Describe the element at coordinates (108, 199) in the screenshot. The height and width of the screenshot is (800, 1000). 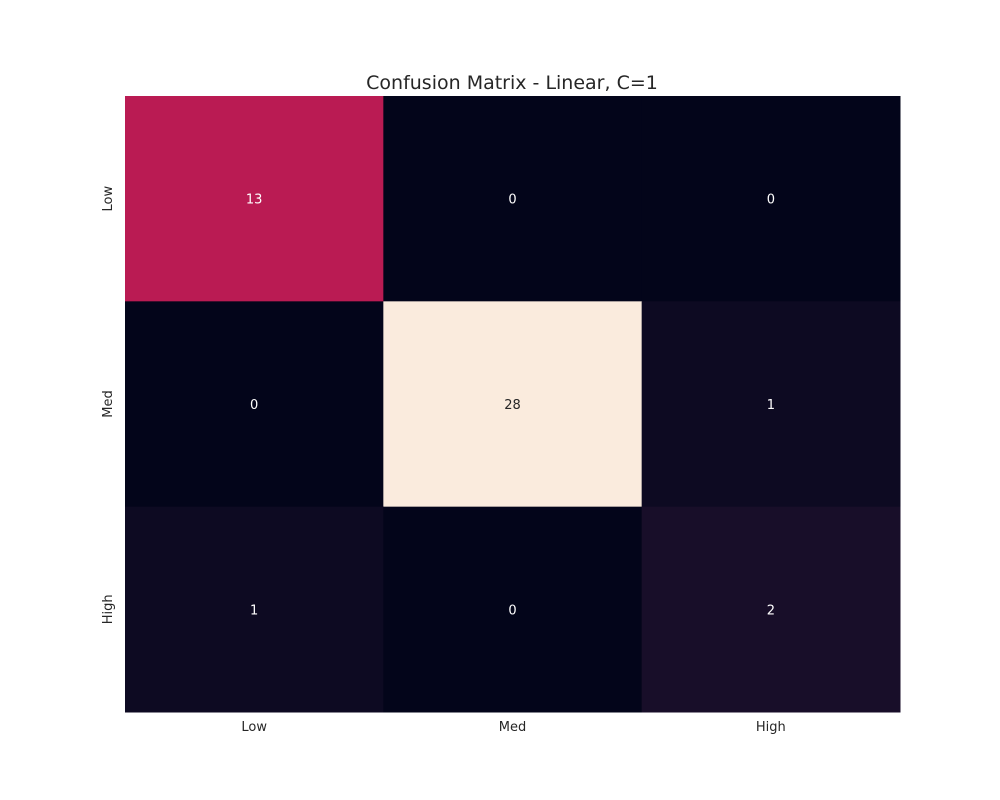
I see `y-tick-label: Low` at that location.